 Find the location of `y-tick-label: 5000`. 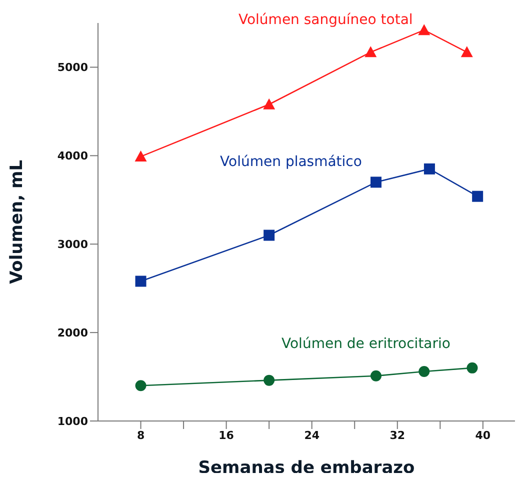

y-tick-label: 5000 is located at coordinates (72, 67).